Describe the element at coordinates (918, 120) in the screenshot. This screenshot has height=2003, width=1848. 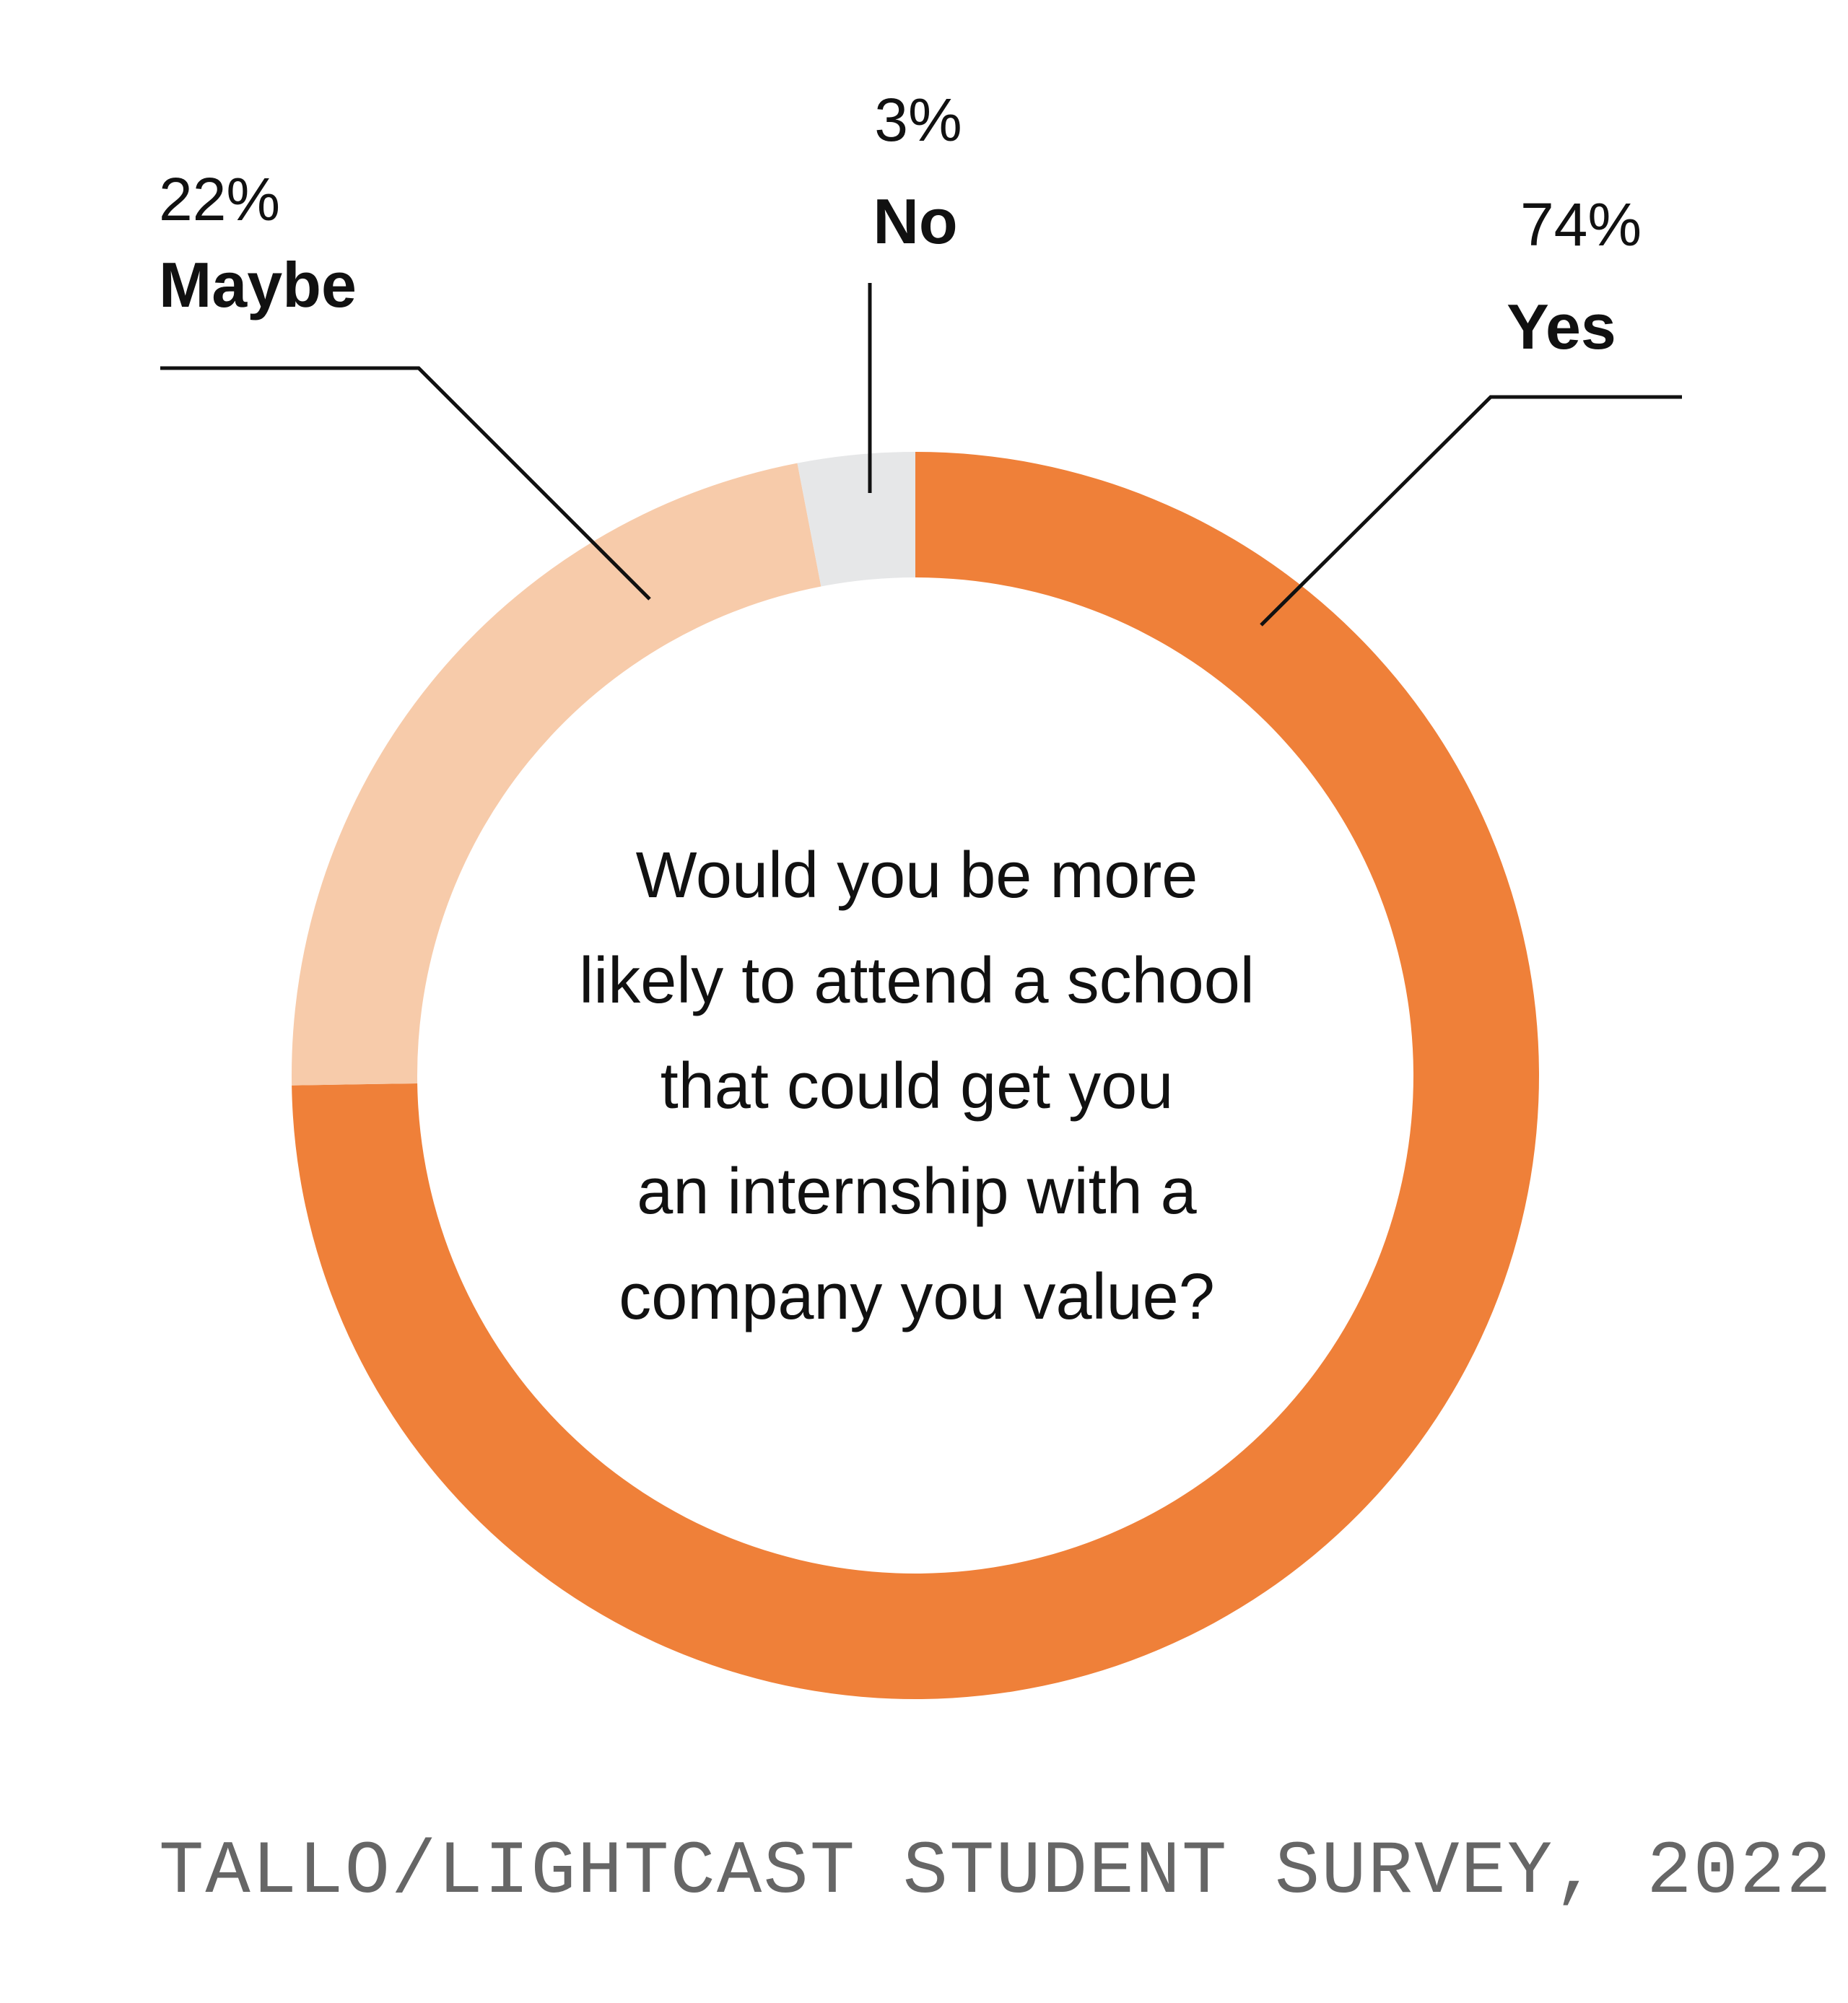
I see `slice-value-label-no: 3%` at that location.